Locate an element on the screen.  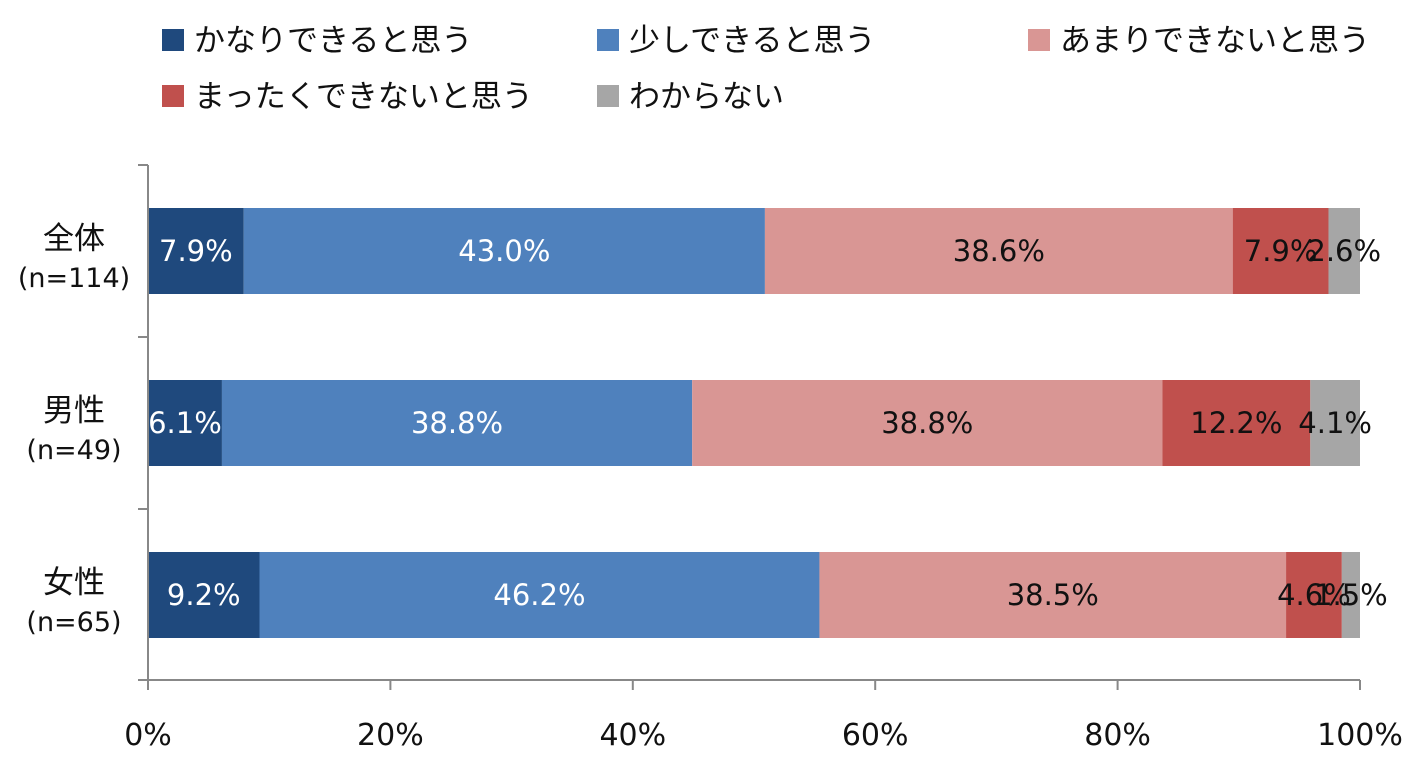
data-label: 12.2% is located at coordinates (1236, 423).